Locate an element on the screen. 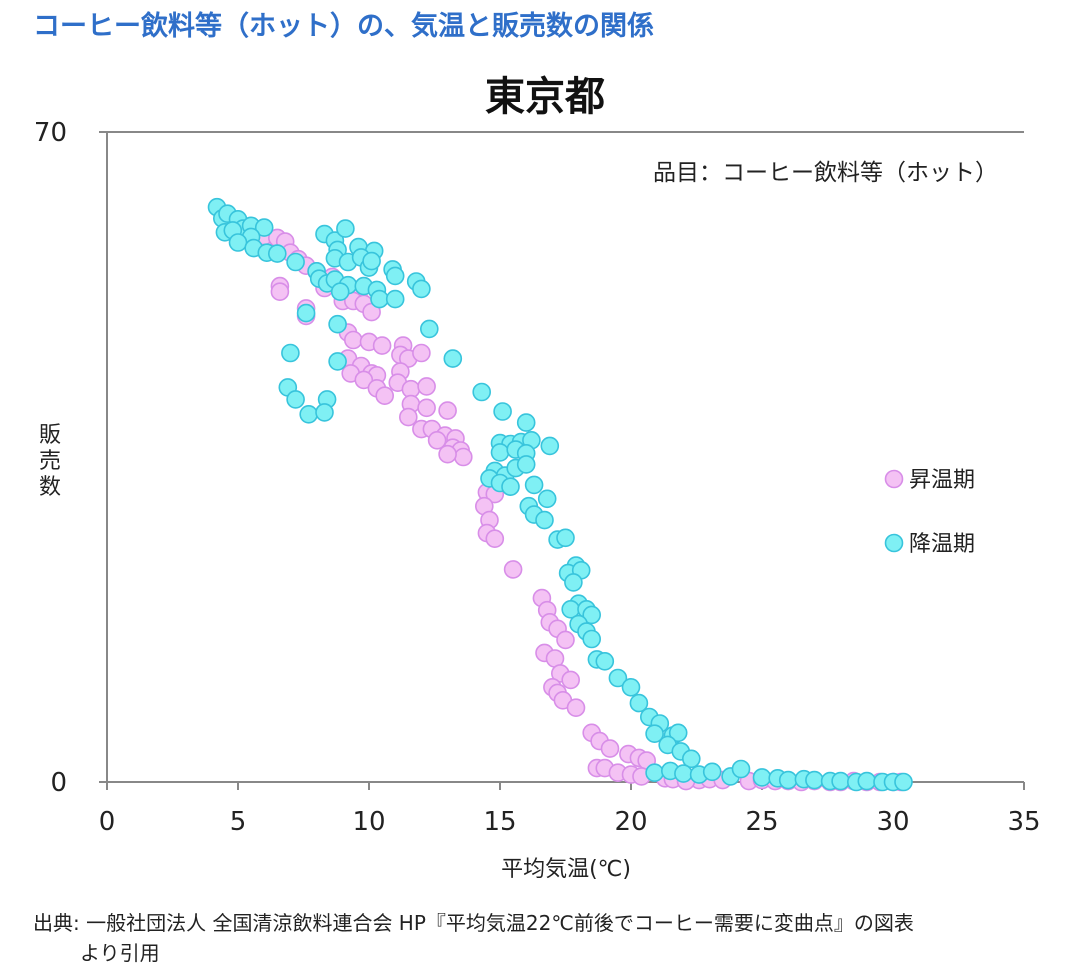 The width and height of the screenshot is (1088, 974). y-axis-title-char: 販 is located at coordinates (50, 435).